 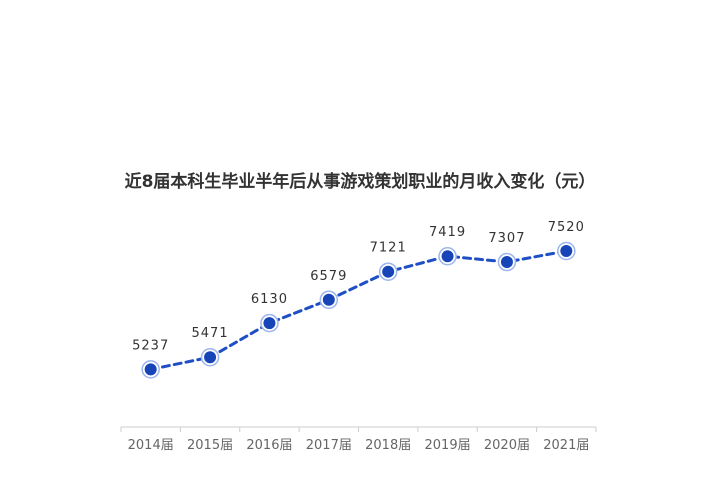 I want to click on data-label: 6130, so click(x=269, y=299).